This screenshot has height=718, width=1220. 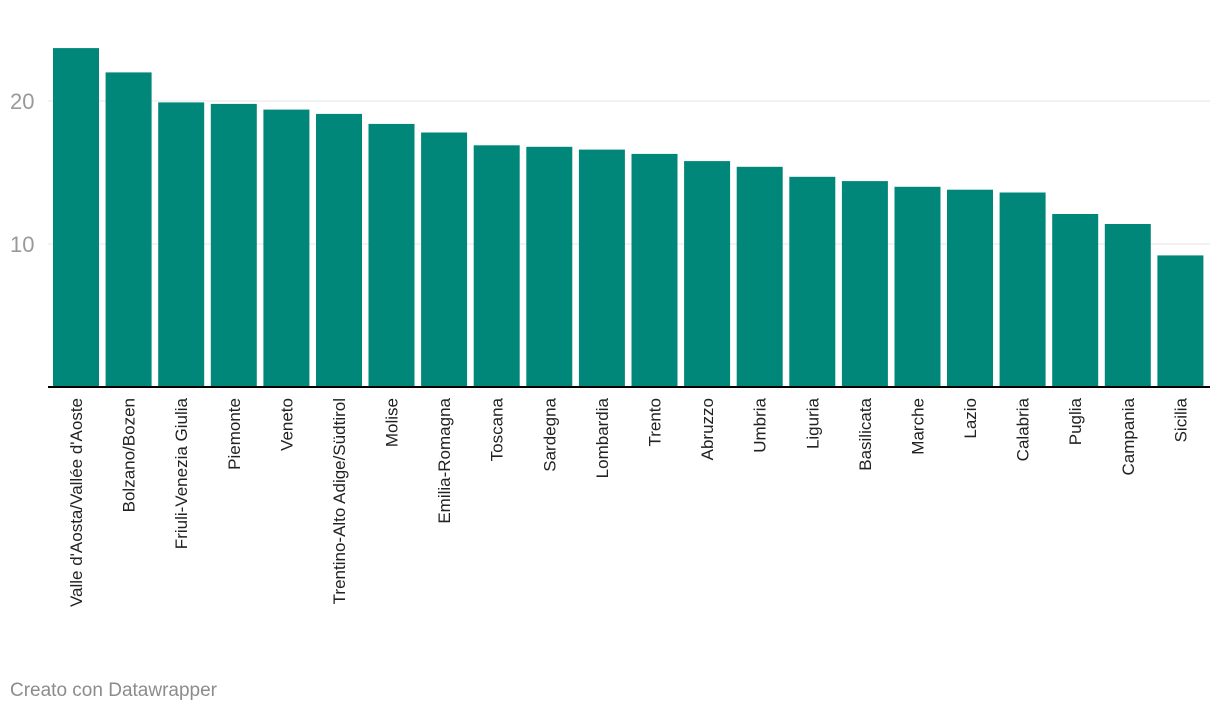 I want to click on x-tick-label: Trento, so click(x=655, y=422).